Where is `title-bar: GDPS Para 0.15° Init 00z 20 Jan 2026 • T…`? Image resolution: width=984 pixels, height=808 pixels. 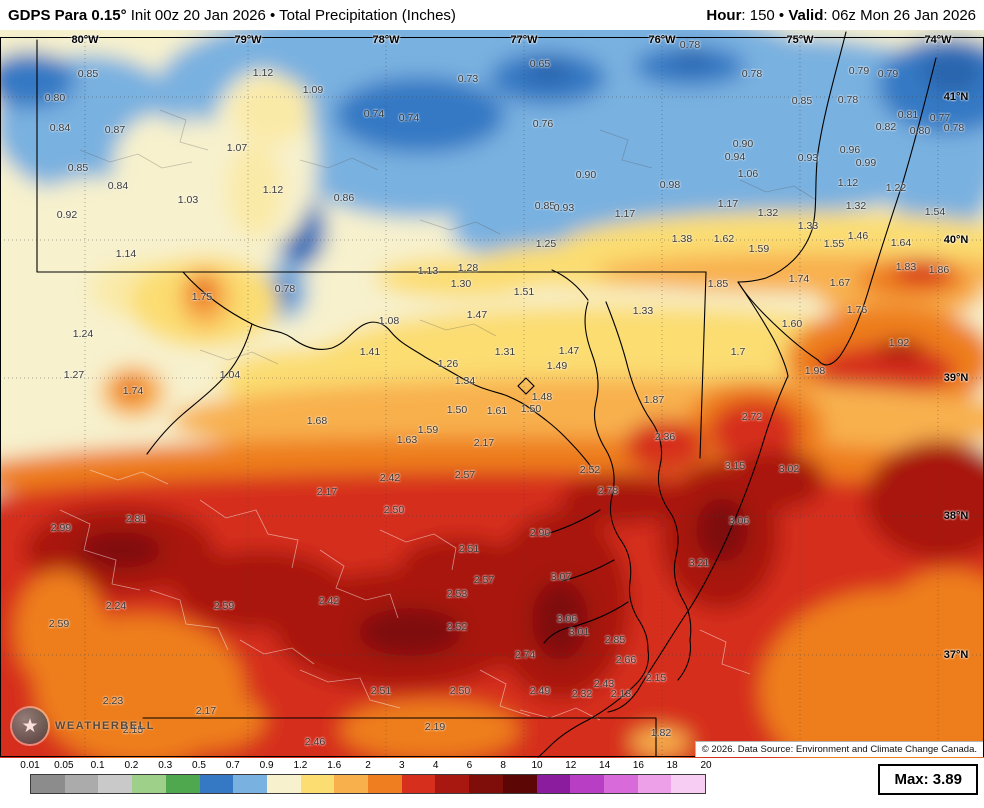
title-bar: GDPS Para 0.15° Init 00z 20 Jan 2026 • T… is located at coordinates (492, 15).